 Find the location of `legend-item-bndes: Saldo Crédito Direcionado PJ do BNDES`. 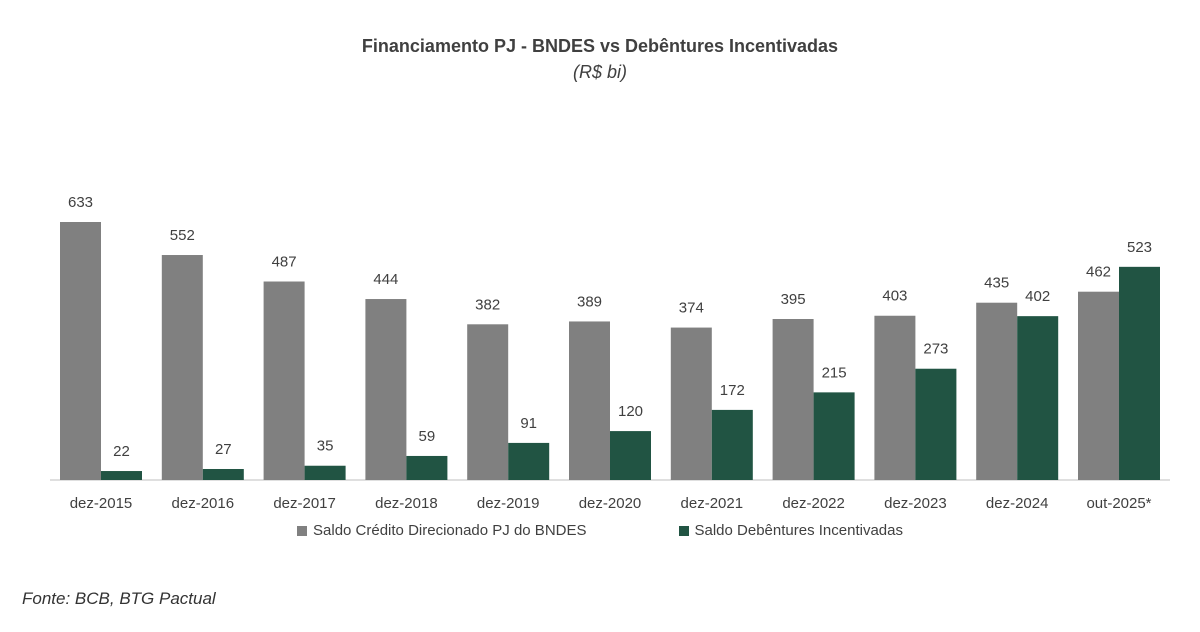

legend-item-bndes: Saldo Crédito Direcionado PJ do BNDES is located at coordinates (442, 530).